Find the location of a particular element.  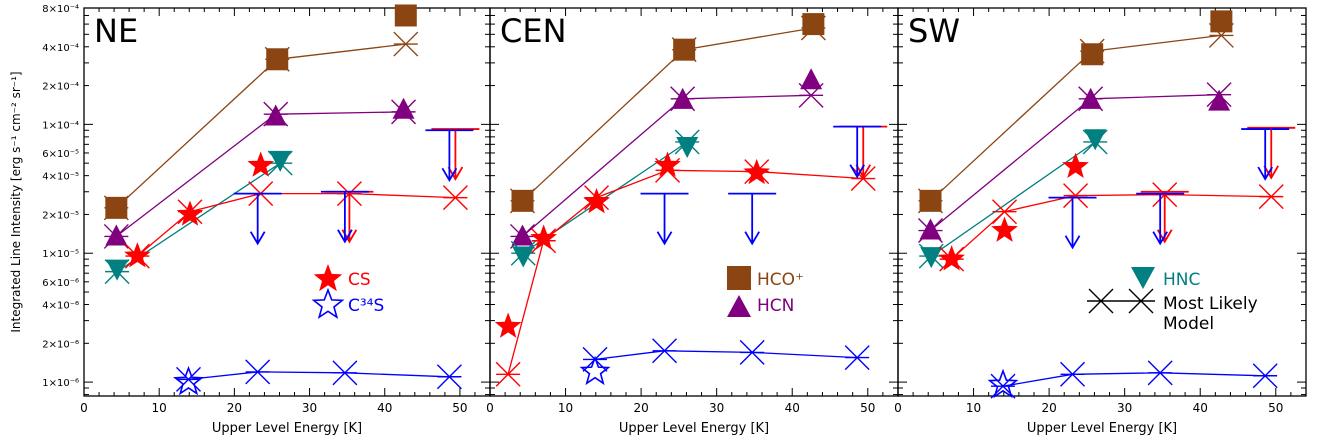

series-hnc is located at coordinates (1013, 199).